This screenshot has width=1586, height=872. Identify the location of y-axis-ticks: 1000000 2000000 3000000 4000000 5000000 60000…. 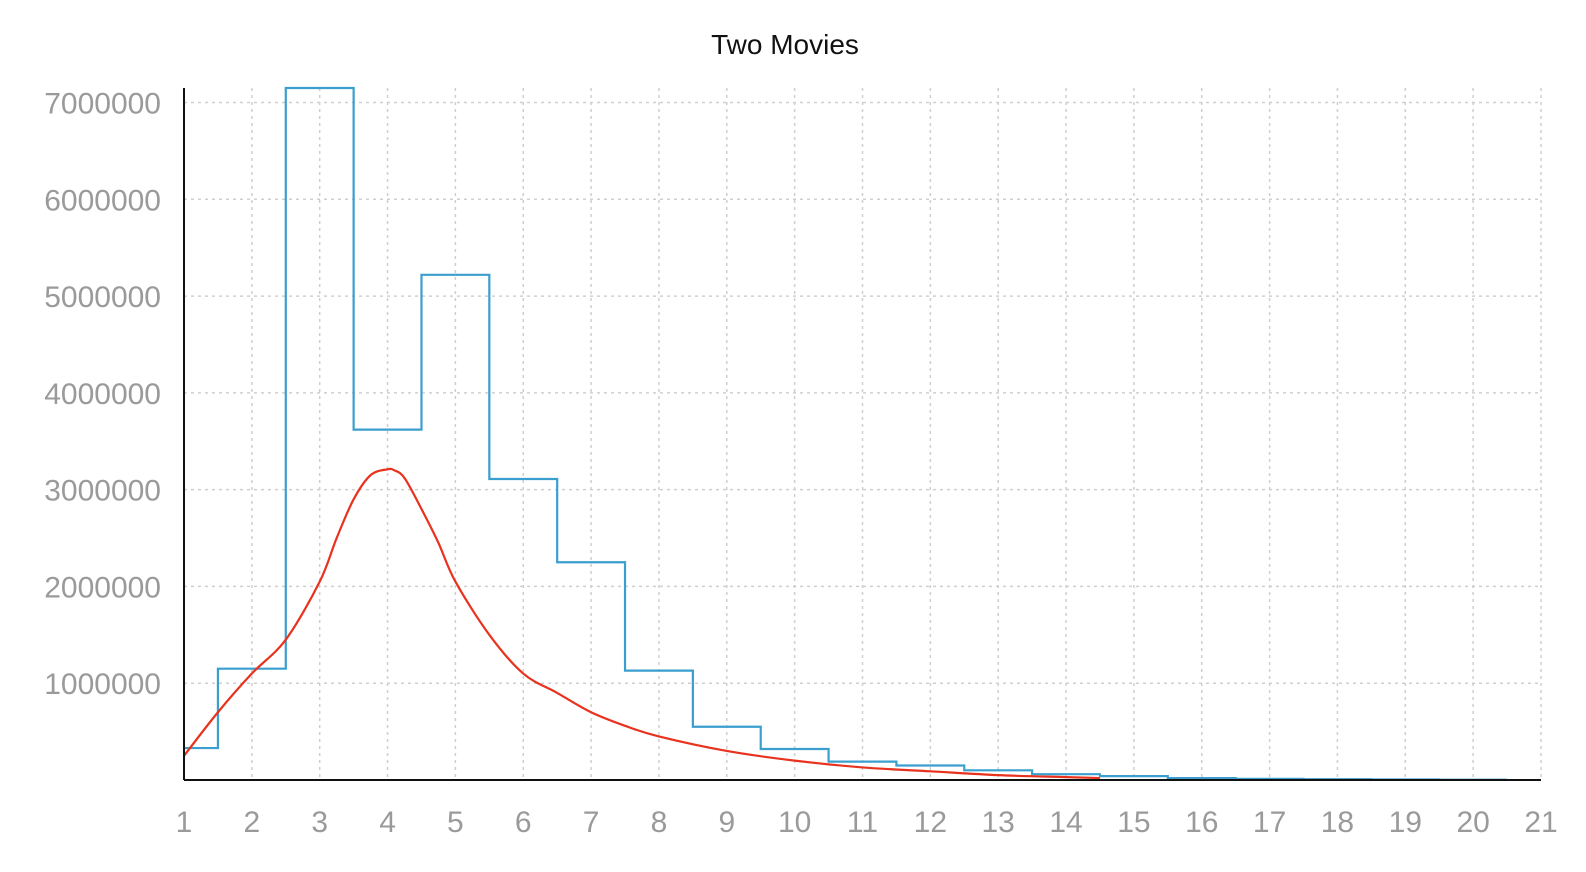
(102, 395).